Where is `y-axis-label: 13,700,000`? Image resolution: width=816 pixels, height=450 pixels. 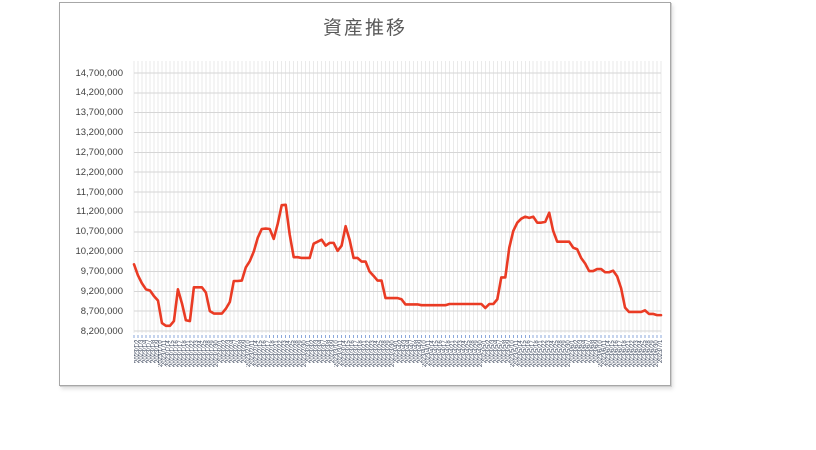
y-axis-label: 13,700,000 is located at coordinates (99, 113).